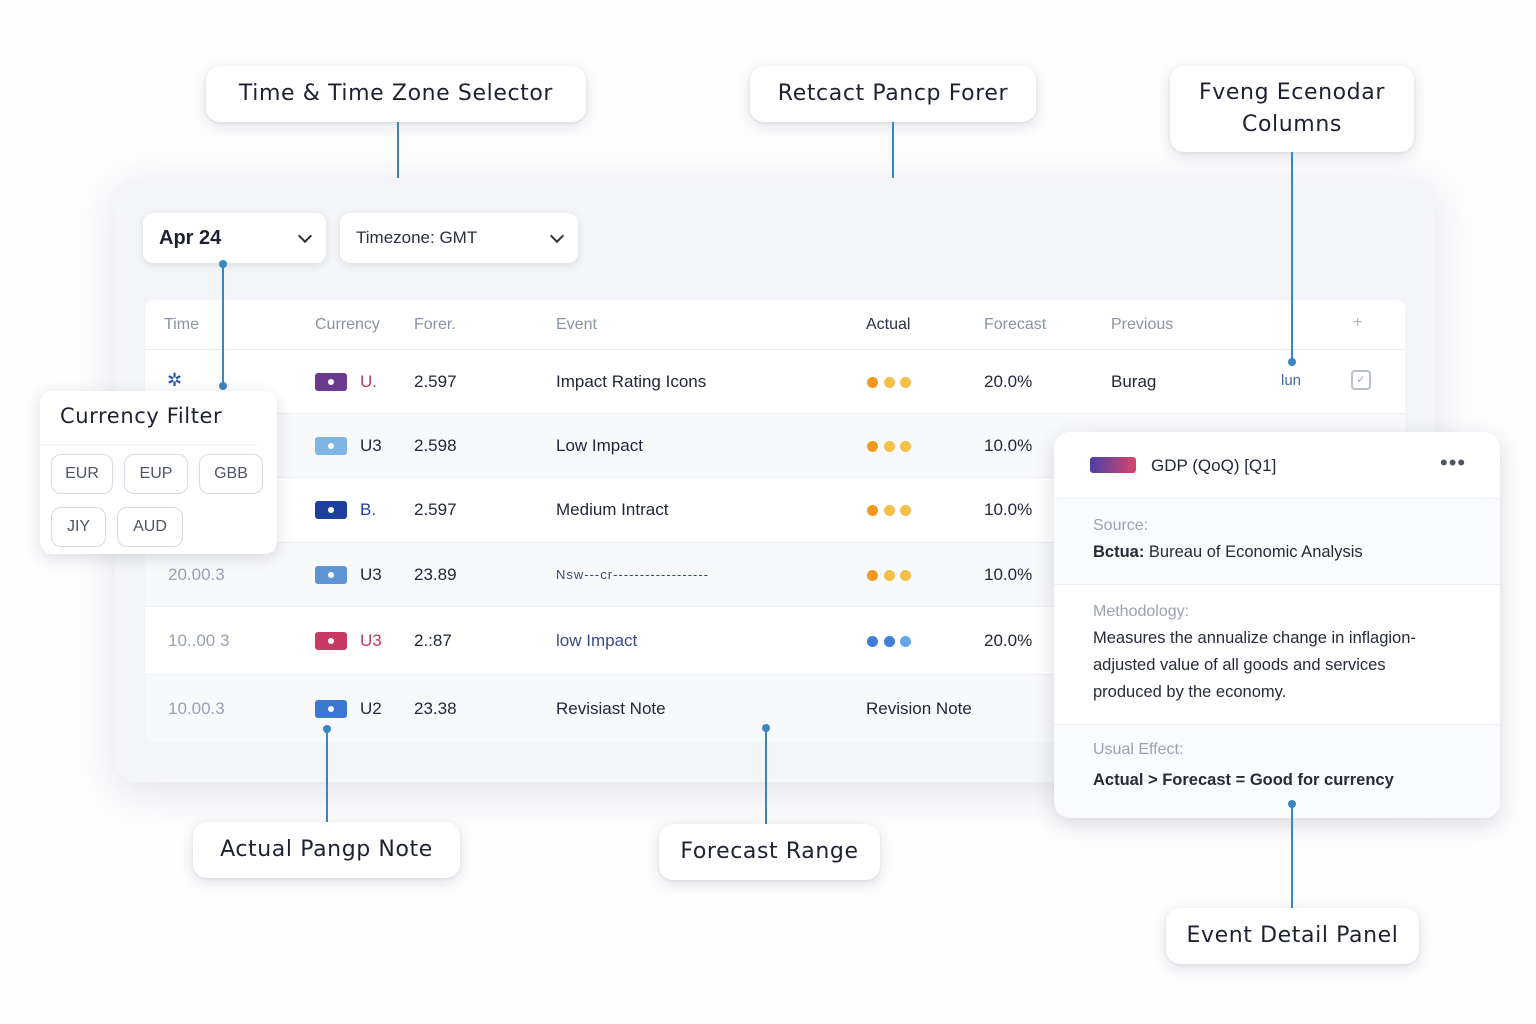  Describe the element at coordinates (435, 445) in the screenshot. I see `value-cell: 2.598` at that location.